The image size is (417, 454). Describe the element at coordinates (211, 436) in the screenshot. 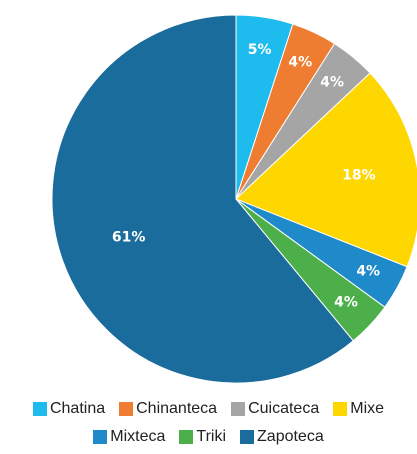

I see `legend-label-triki: Triki` at that location.